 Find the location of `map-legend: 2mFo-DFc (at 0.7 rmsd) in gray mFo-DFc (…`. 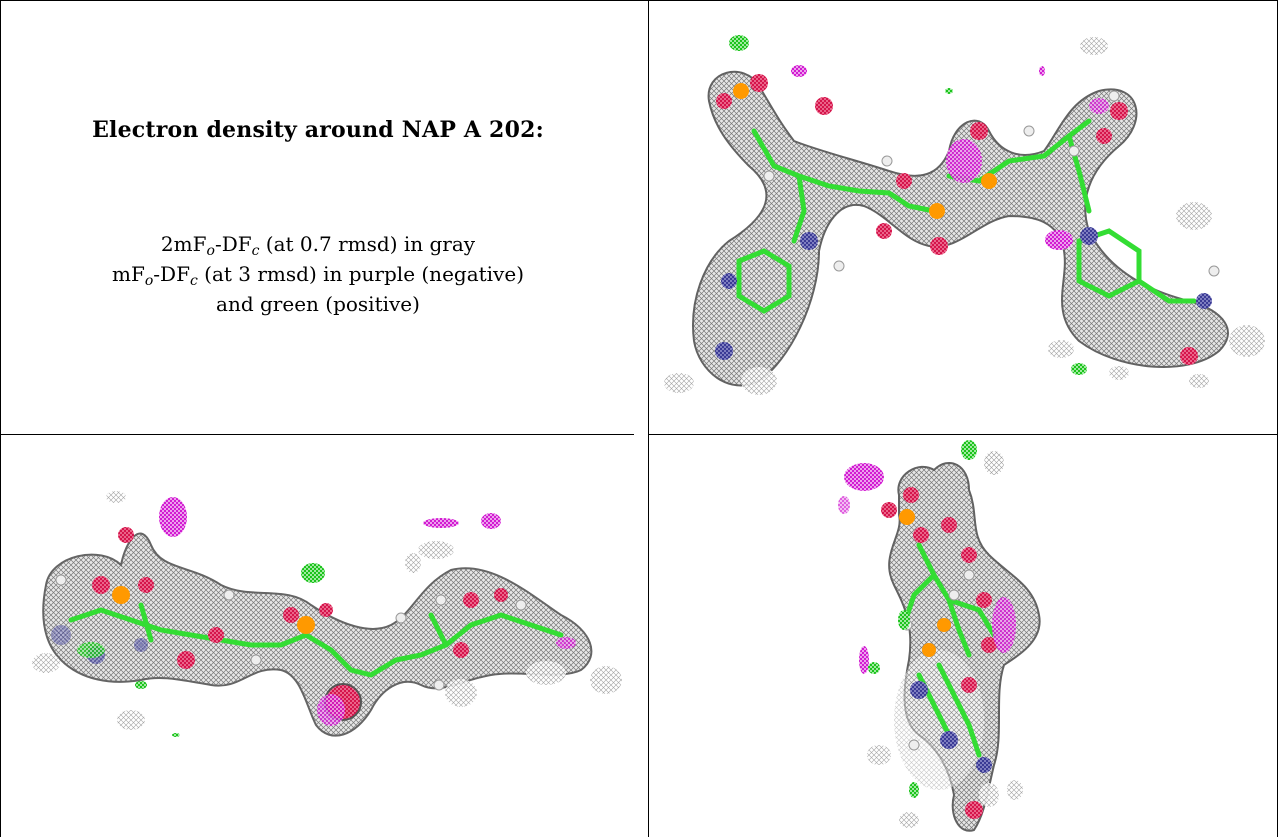

map-legend: 2mFo-DFc (at 0.7 rmsd) in gray mFo-DFc (… is located at coordinates (318, 274).